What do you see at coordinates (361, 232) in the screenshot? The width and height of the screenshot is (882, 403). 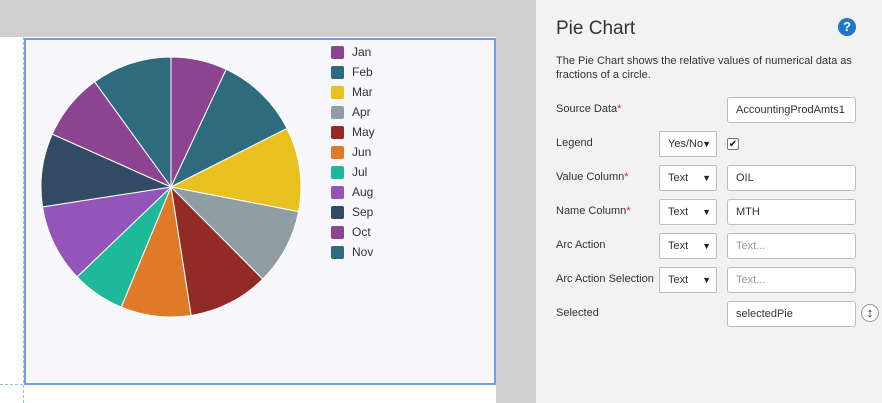 I see `legend-label: Oct` at bounding box center [361, 232].